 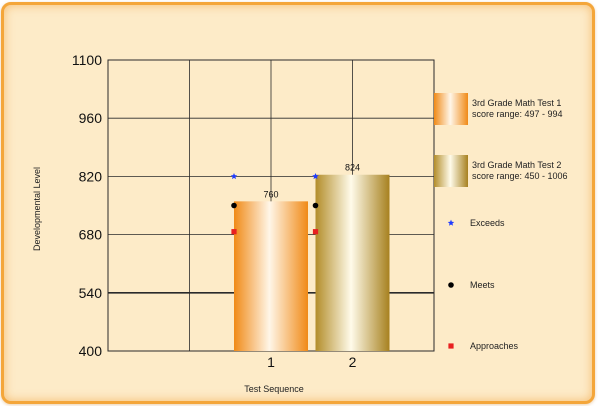 I want to click on legend-label: Exceeds, so click(x=487, y=223).